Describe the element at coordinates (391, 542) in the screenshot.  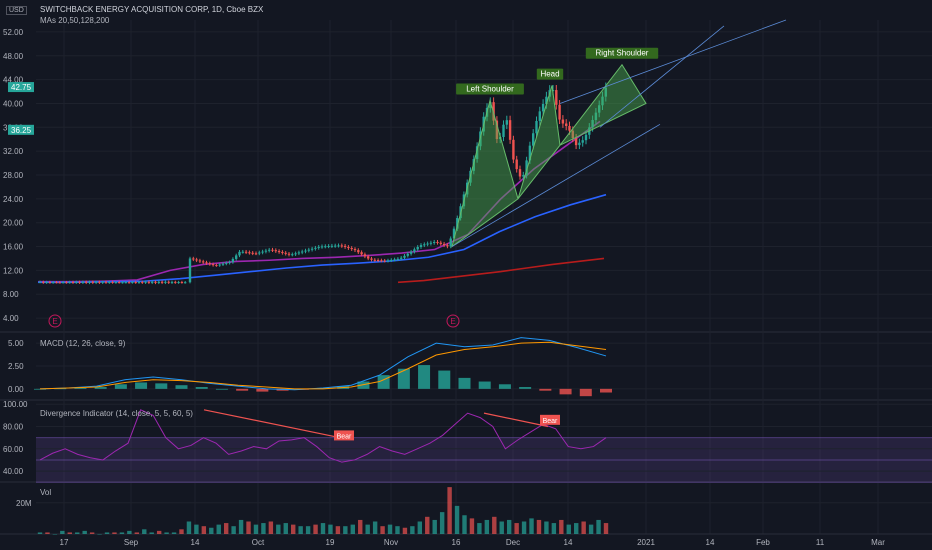
I see `x-tick-label: Nov` at that location.